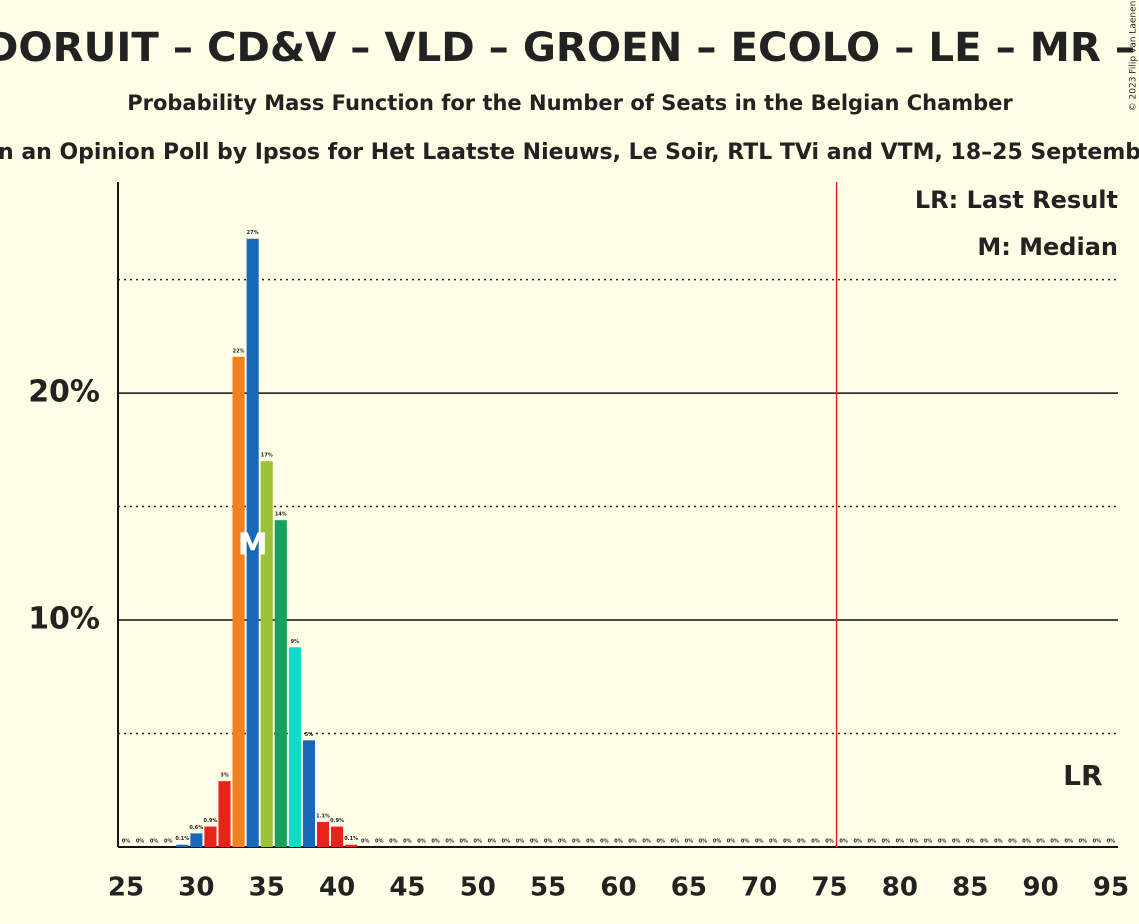 The height and width of the screenshot is (924, 1139). I want to click on copyright: © 2023 Filip van Laenen, so click(1134, 56).